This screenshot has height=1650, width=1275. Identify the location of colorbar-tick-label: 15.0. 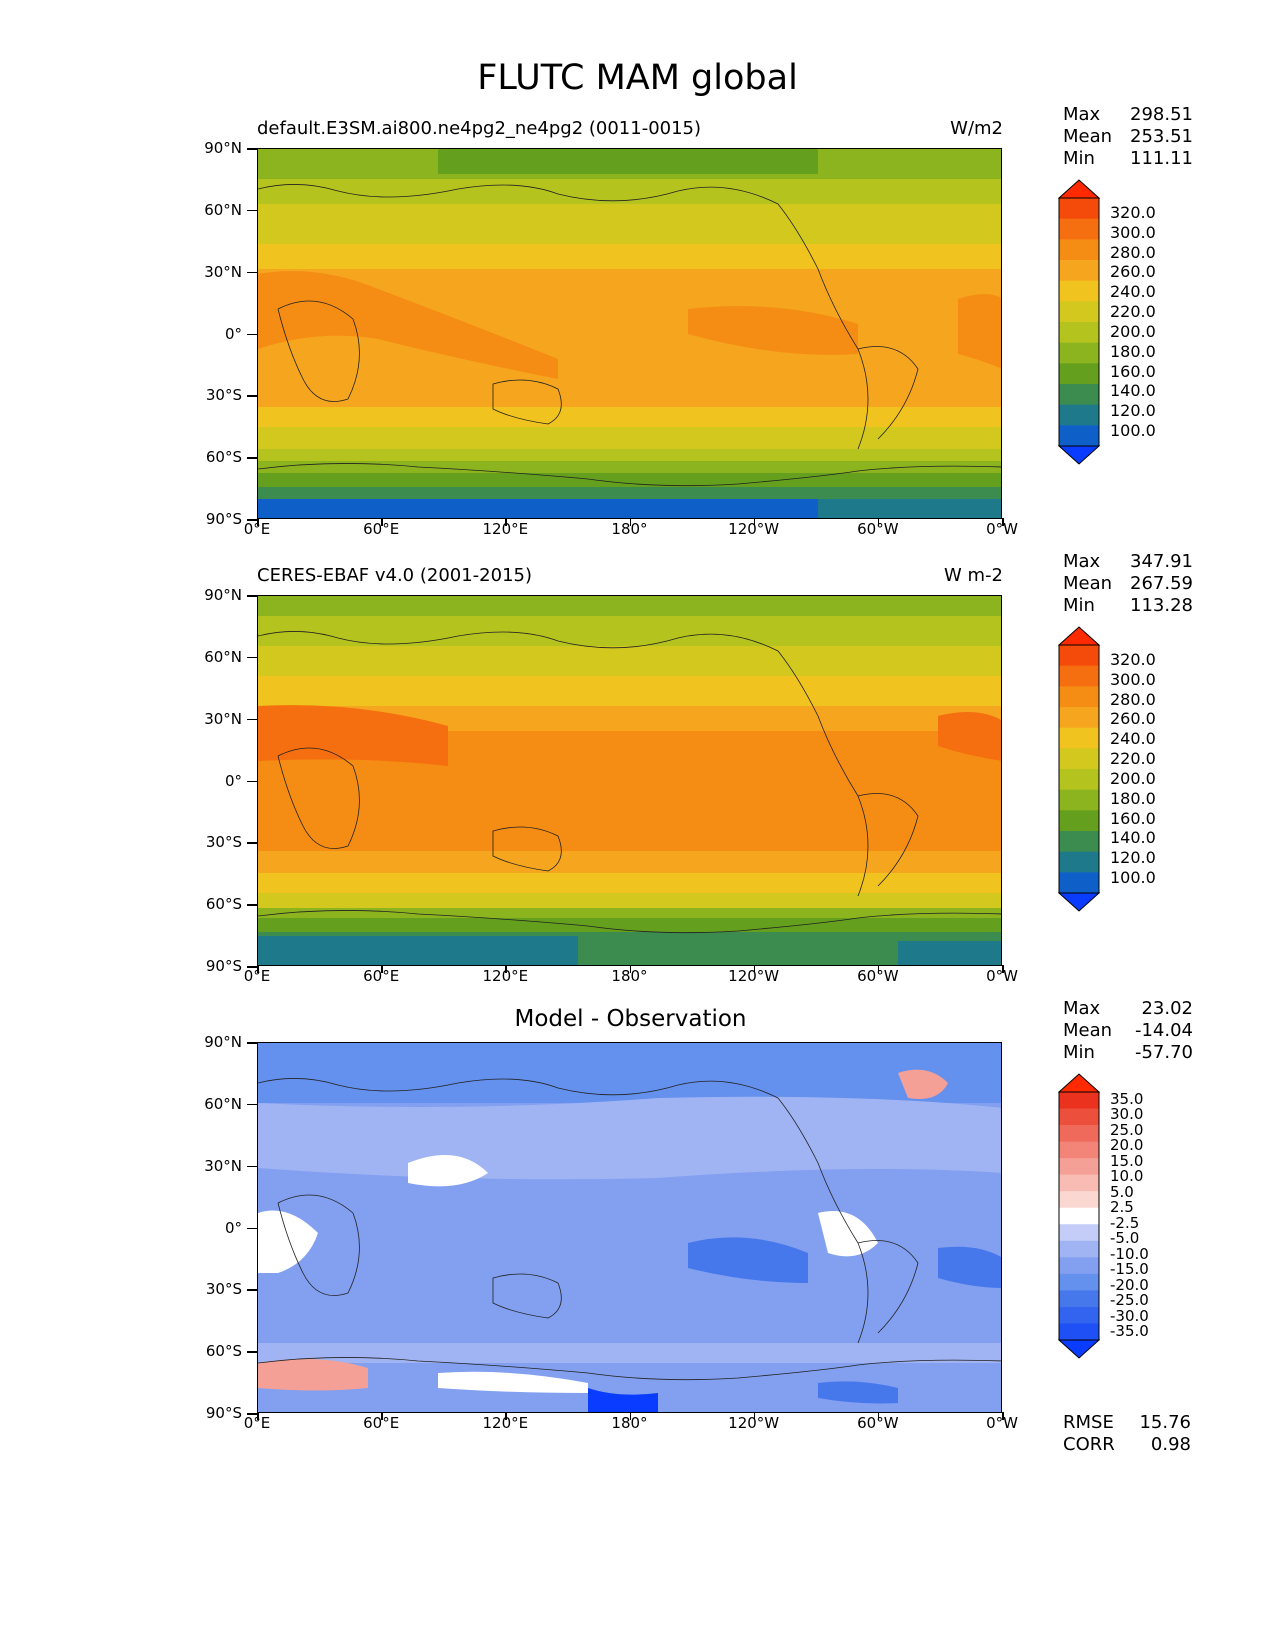
(1127, 1160).